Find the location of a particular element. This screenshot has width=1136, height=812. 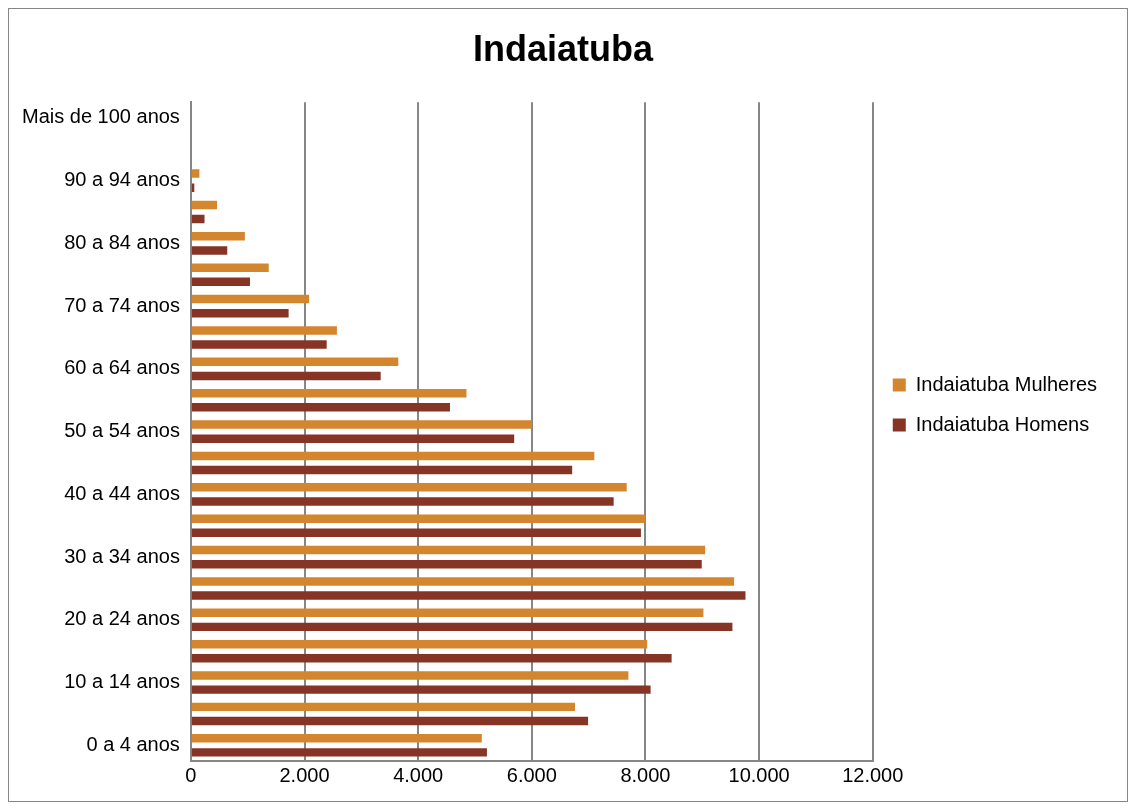

y-tick-label: 0 a 4 anos is located at coordinates (133, 743).